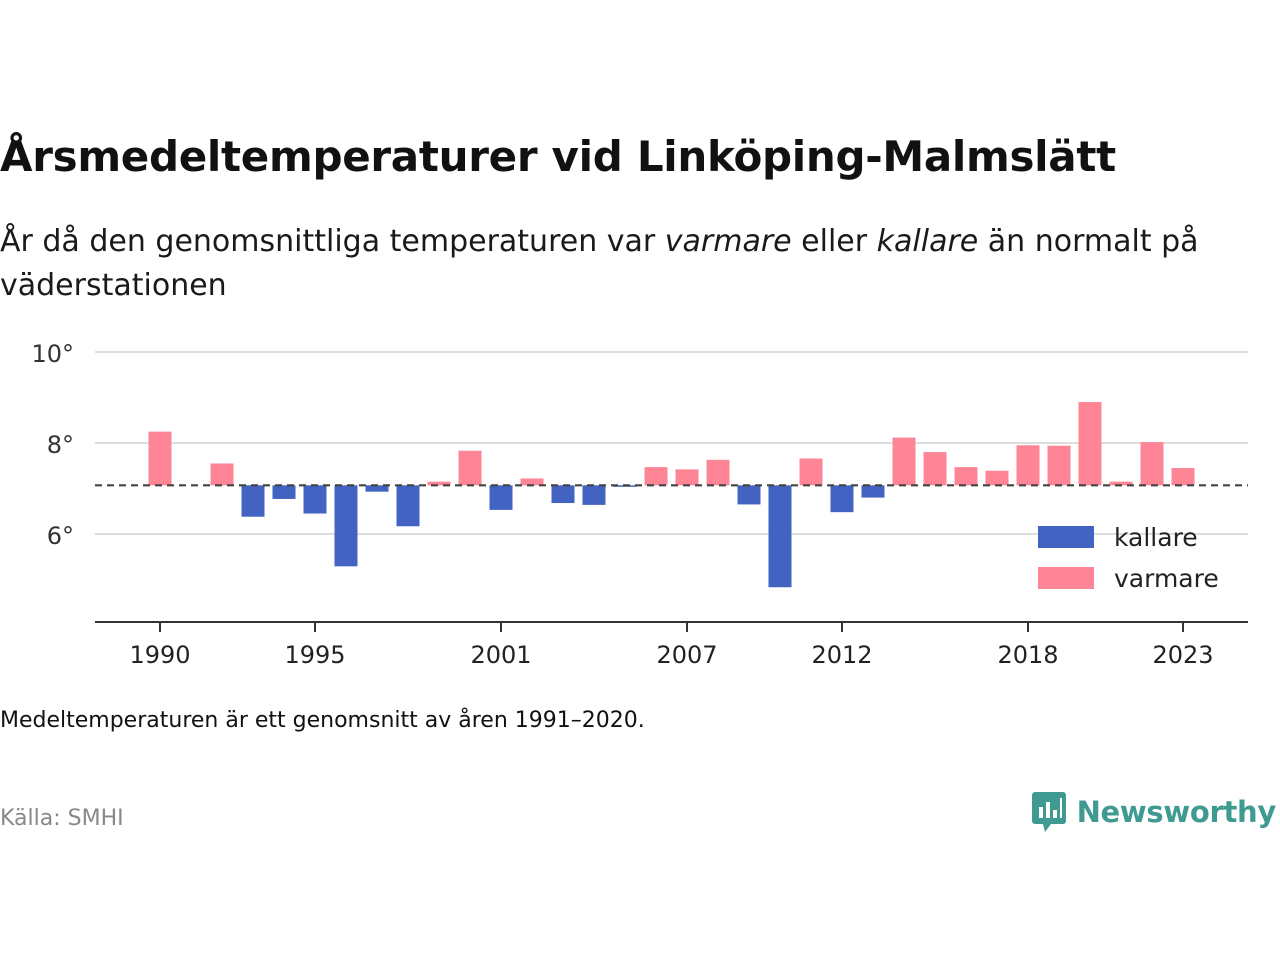  I want to click on bar-1997, so click(377, 488).